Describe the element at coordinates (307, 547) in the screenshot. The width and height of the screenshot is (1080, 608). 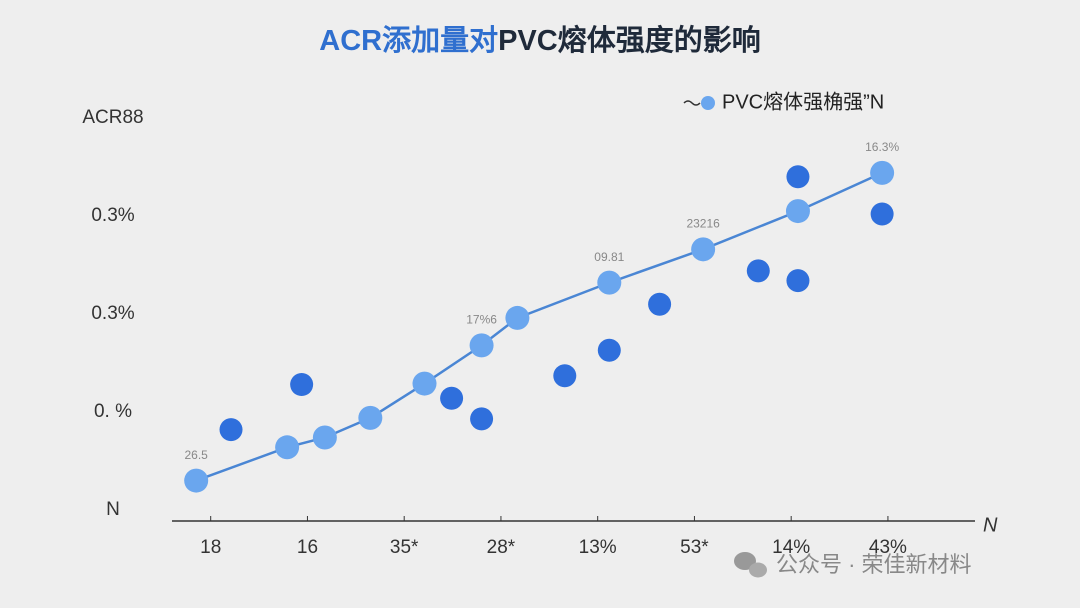
I see `x-tick-label: 16` at that location.